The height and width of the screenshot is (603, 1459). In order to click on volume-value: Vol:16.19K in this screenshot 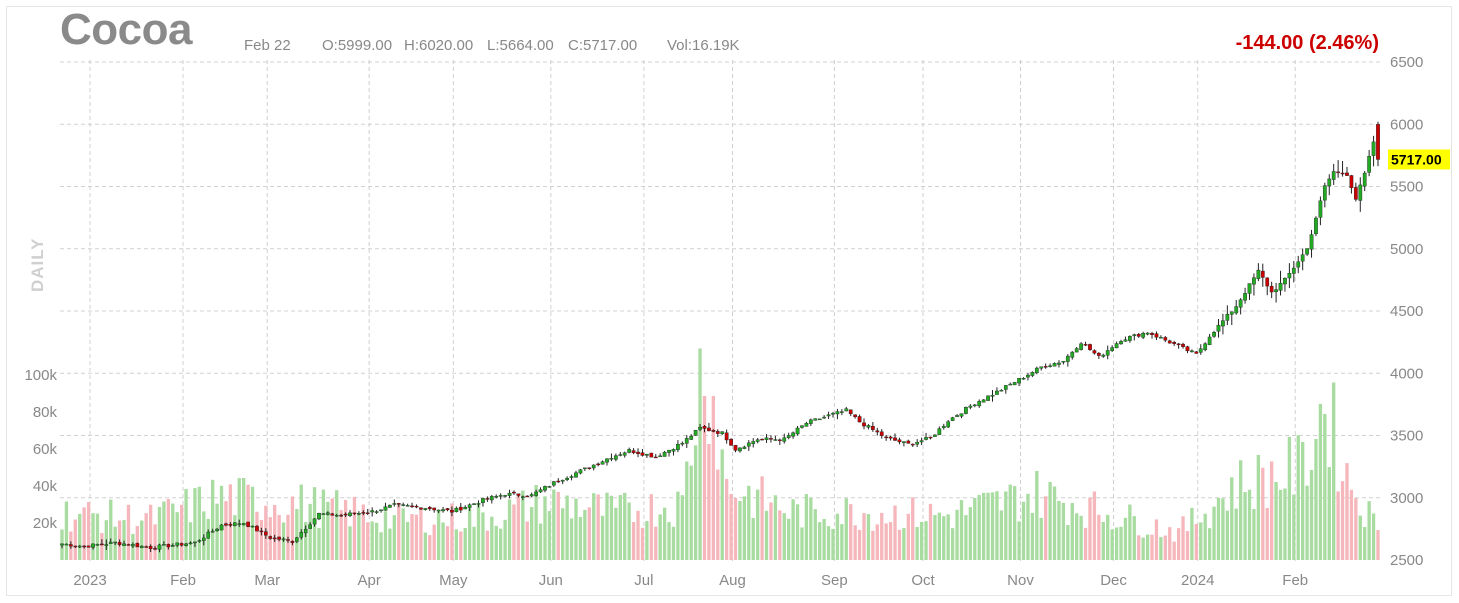, I will do `click(703, 45)`.